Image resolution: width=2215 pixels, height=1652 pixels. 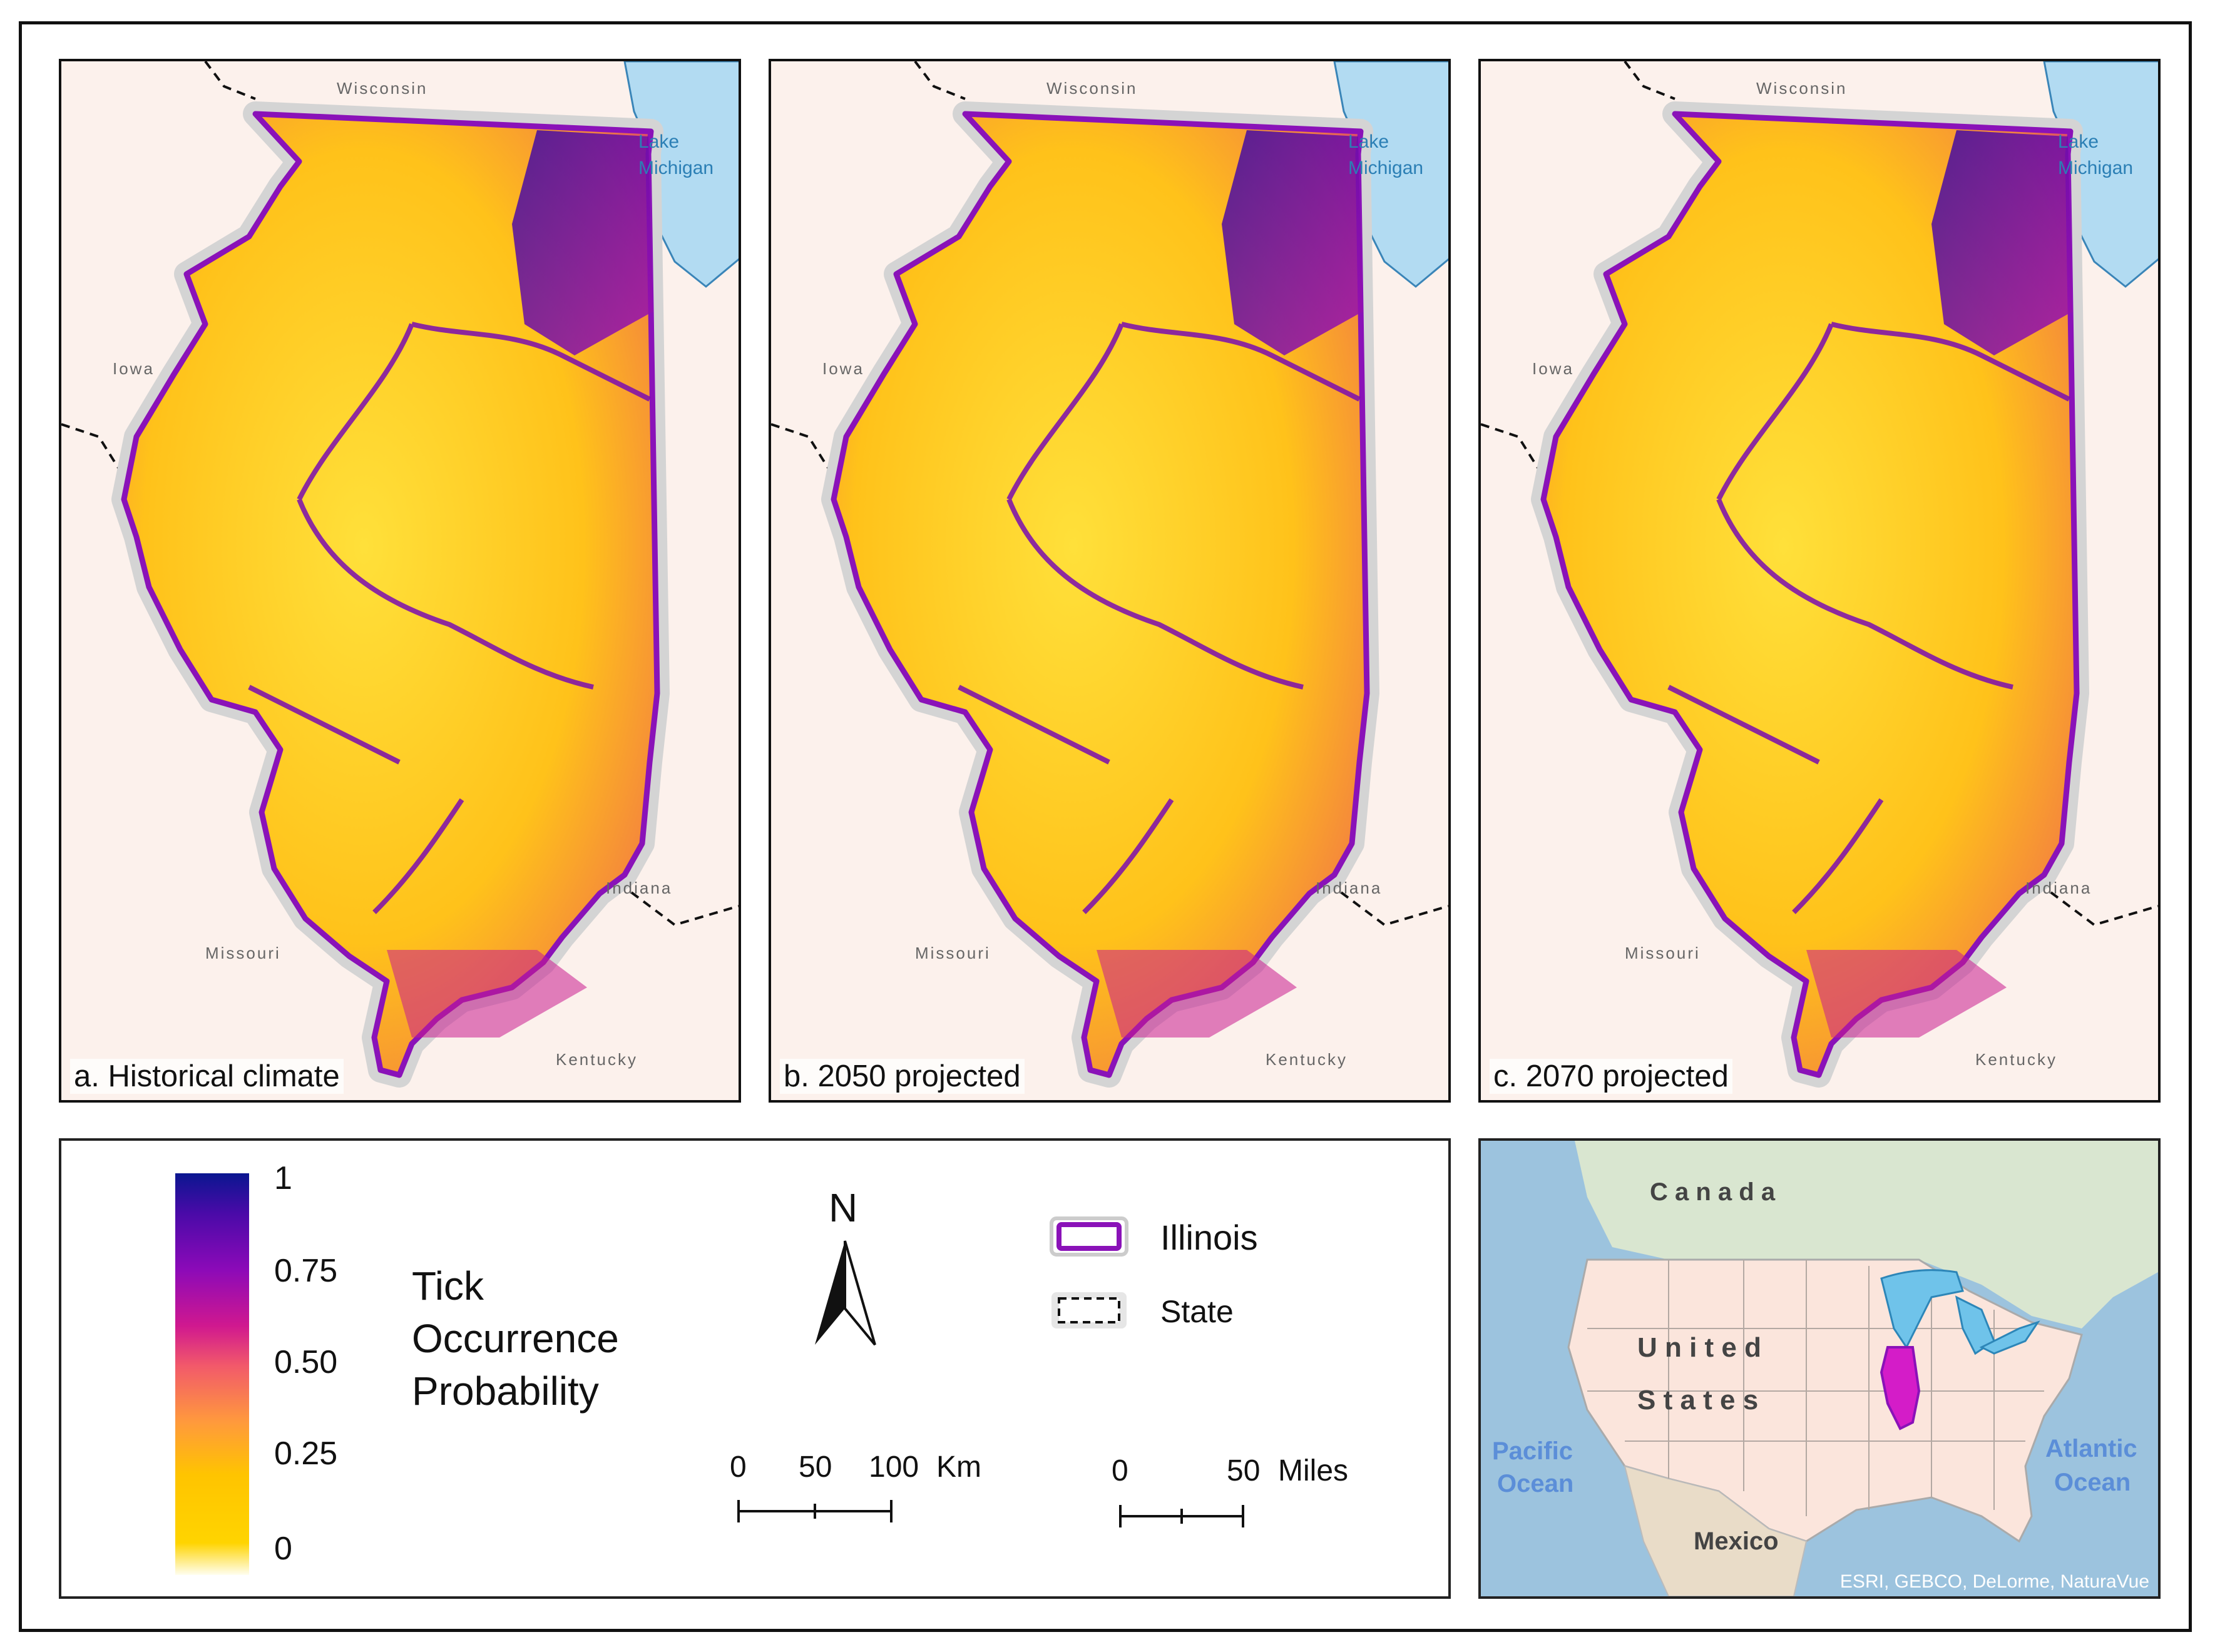 What do you see at coordinates (1209, 1237) in the screenshot?
I see `illinois-legend-label: Illinois` at bounding box center [1209, 1237].